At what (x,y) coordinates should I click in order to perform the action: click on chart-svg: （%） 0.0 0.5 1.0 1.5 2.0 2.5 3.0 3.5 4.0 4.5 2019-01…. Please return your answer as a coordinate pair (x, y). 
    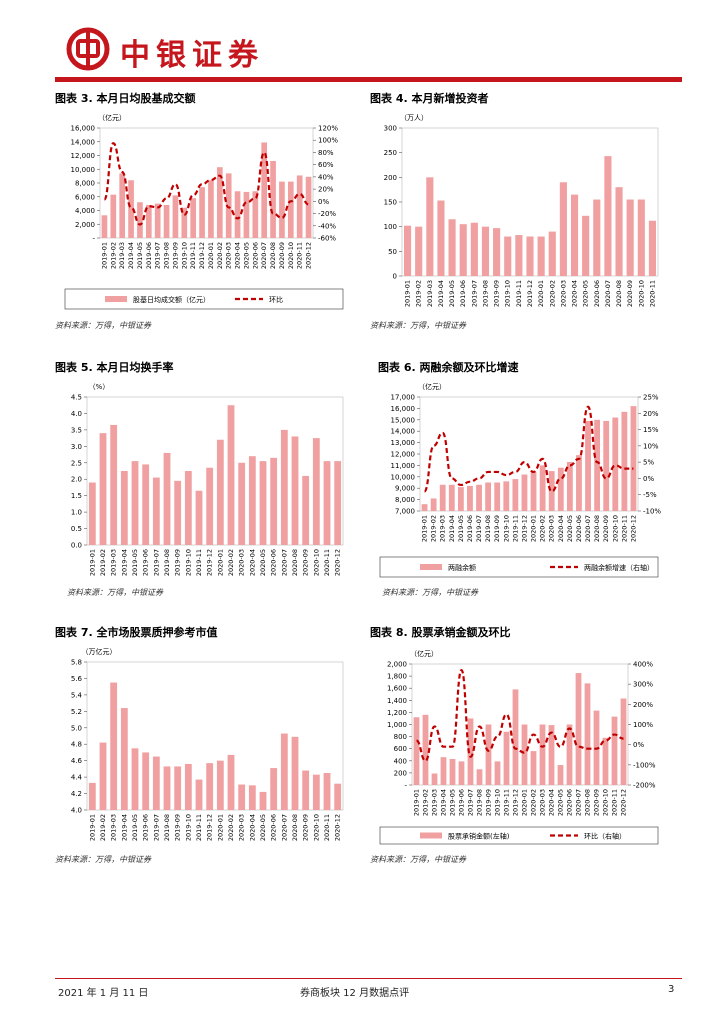
    Looking at the image, I should click on (207, 479).